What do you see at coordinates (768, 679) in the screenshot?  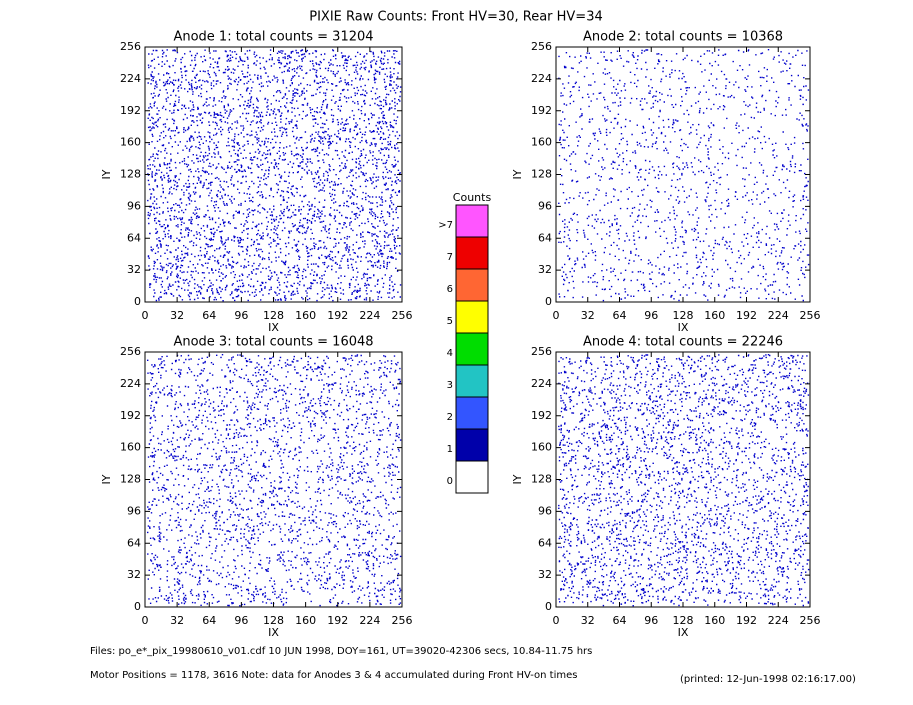 I see `footer-printed: (printed: 12-Jun-1998 02:16:17.00)` at bounding box center [768, 679].